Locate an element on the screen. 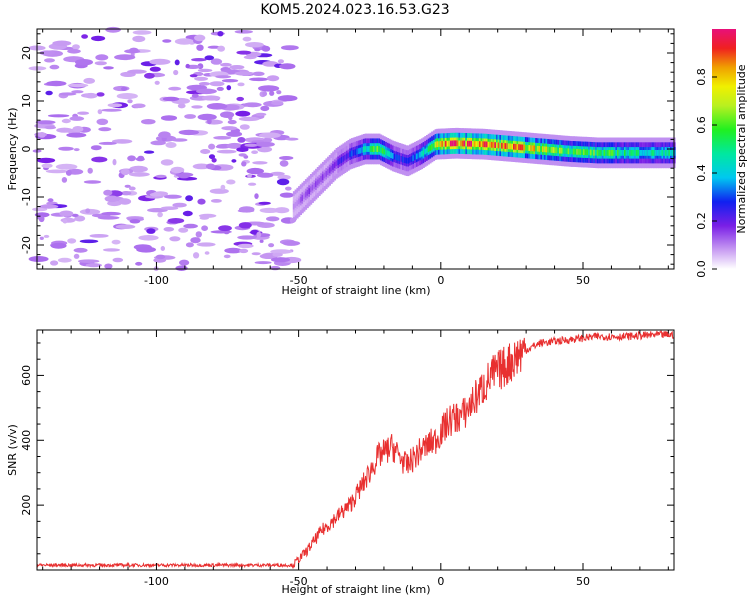 The image size is (750, 600). spectrogram-x-label: Height of straight line (km) is located at coordinates (355, 290).